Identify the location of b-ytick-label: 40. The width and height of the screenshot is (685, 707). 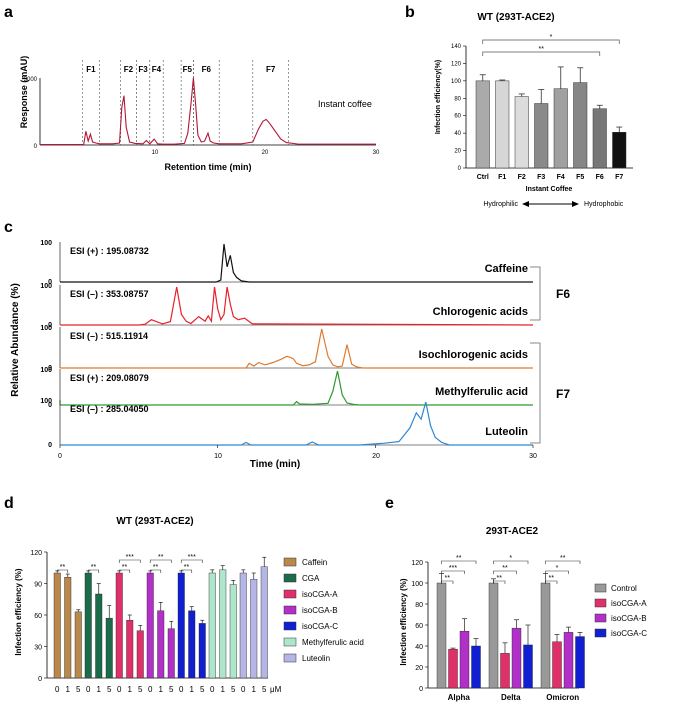
(457, 134).